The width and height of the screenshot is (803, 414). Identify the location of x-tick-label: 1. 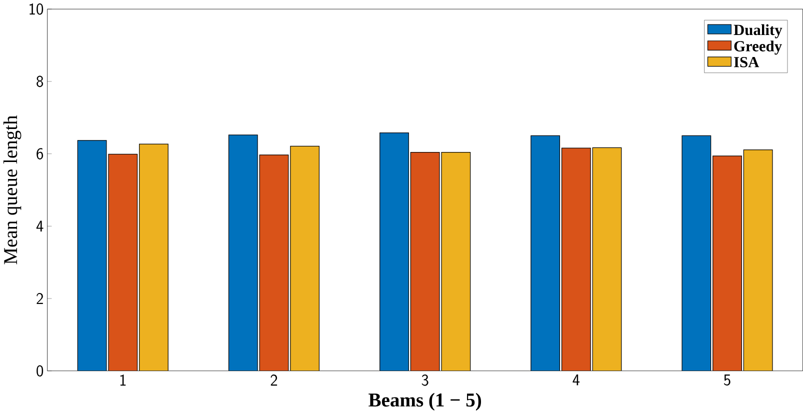
(123, 380).